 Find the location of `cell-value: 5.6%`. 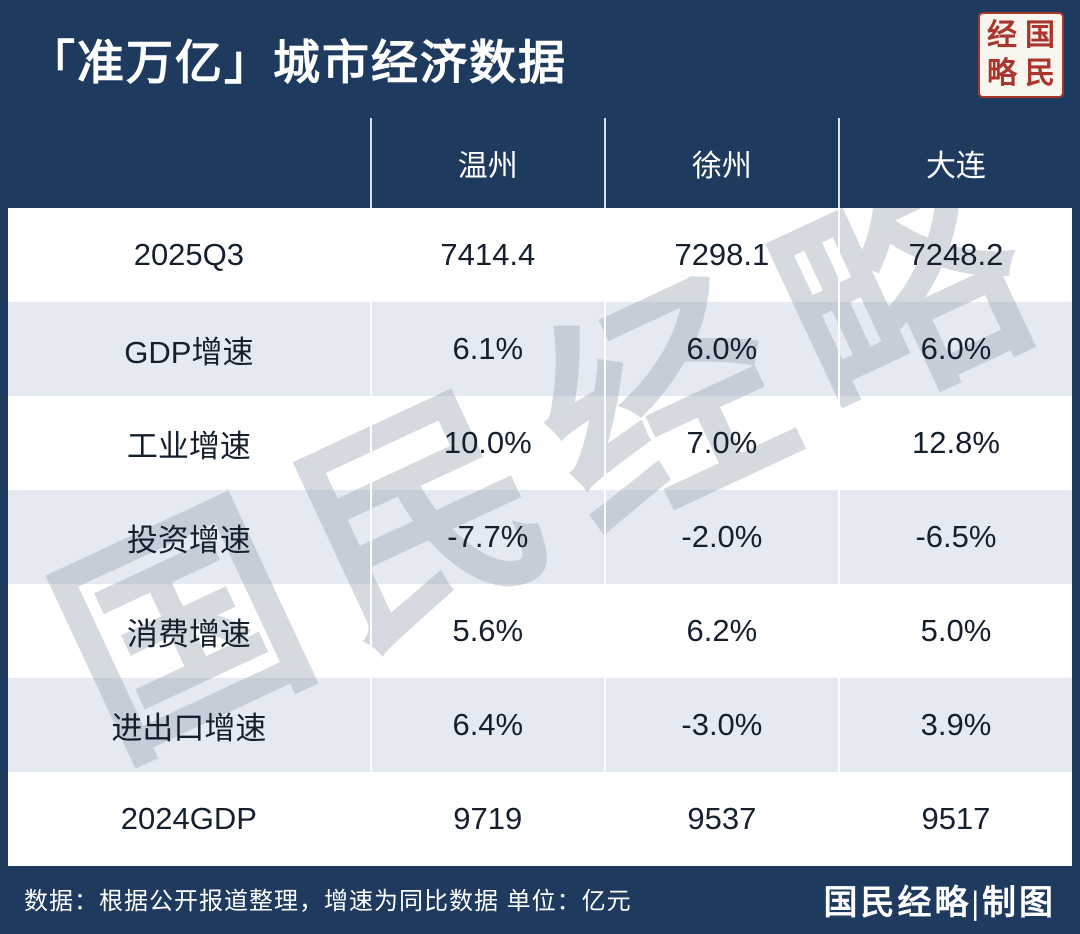

cell-value: 5.6% is located at coordinates (486, 631).